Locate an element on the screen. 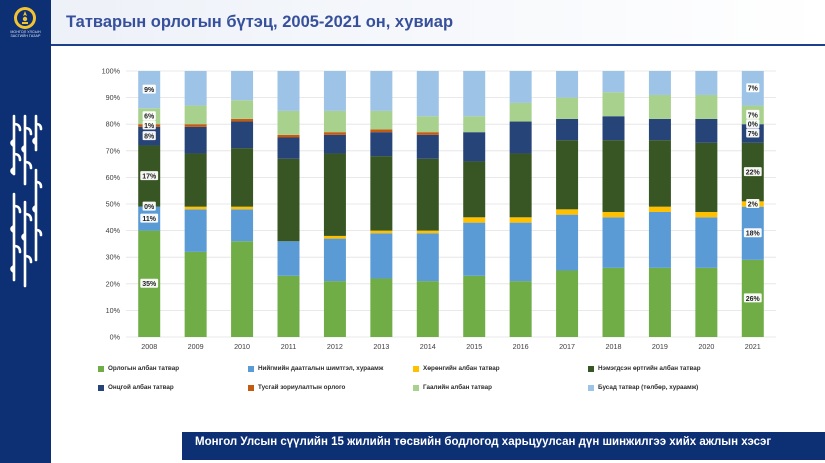  data-label: 11% is located at coordinates (149, 219).